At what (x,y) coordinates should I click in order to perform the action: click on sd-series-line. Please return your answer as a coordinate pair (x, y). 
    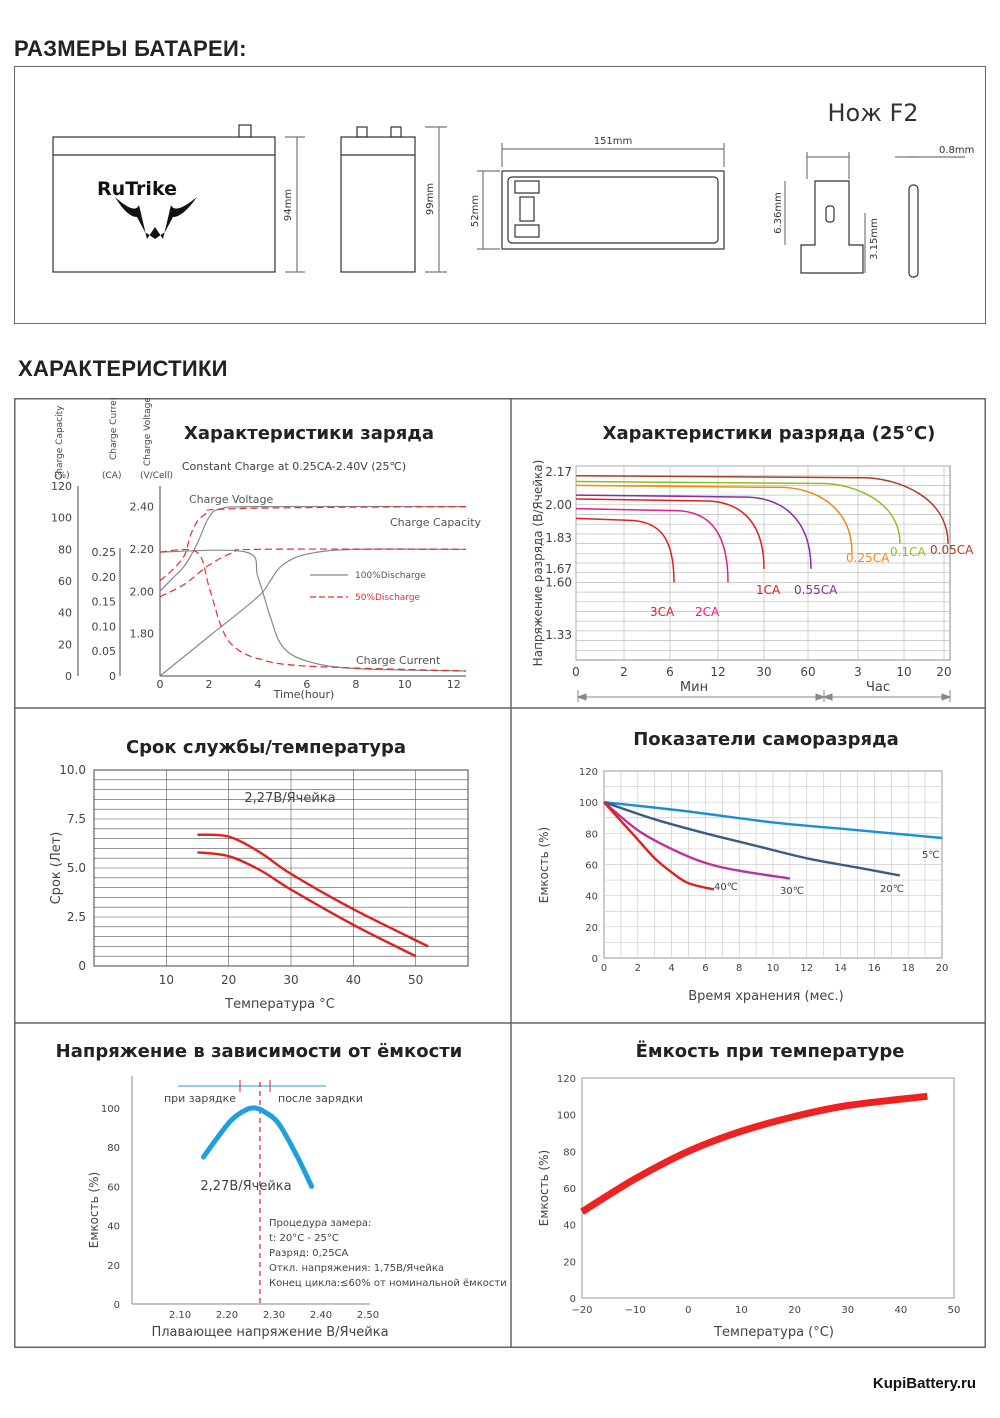
    Looking at the image, I should click on (659, 846).